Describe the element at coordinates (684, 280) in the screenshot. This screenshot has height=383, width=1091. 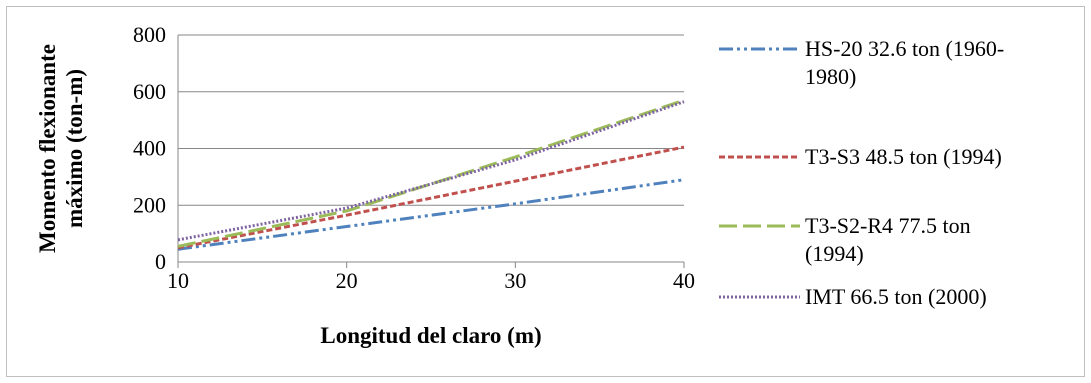
I see `x-tick-label-40: 40` at that location.